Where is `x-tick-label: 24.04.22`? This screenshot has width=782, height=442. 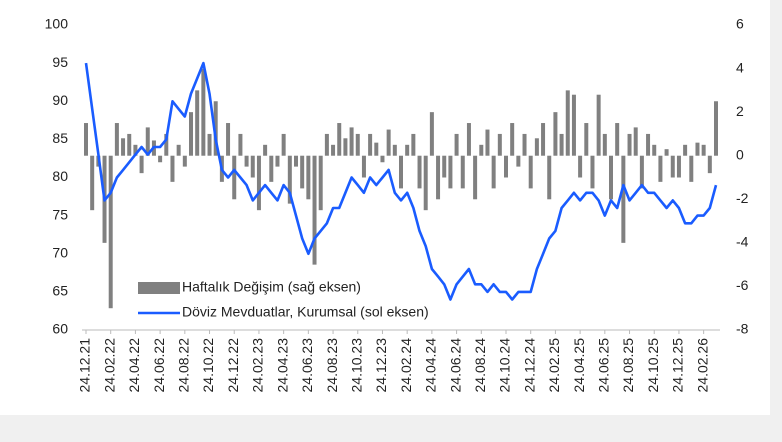
x-tick-label: 24.04.22 is located at coordinates (134, 365).